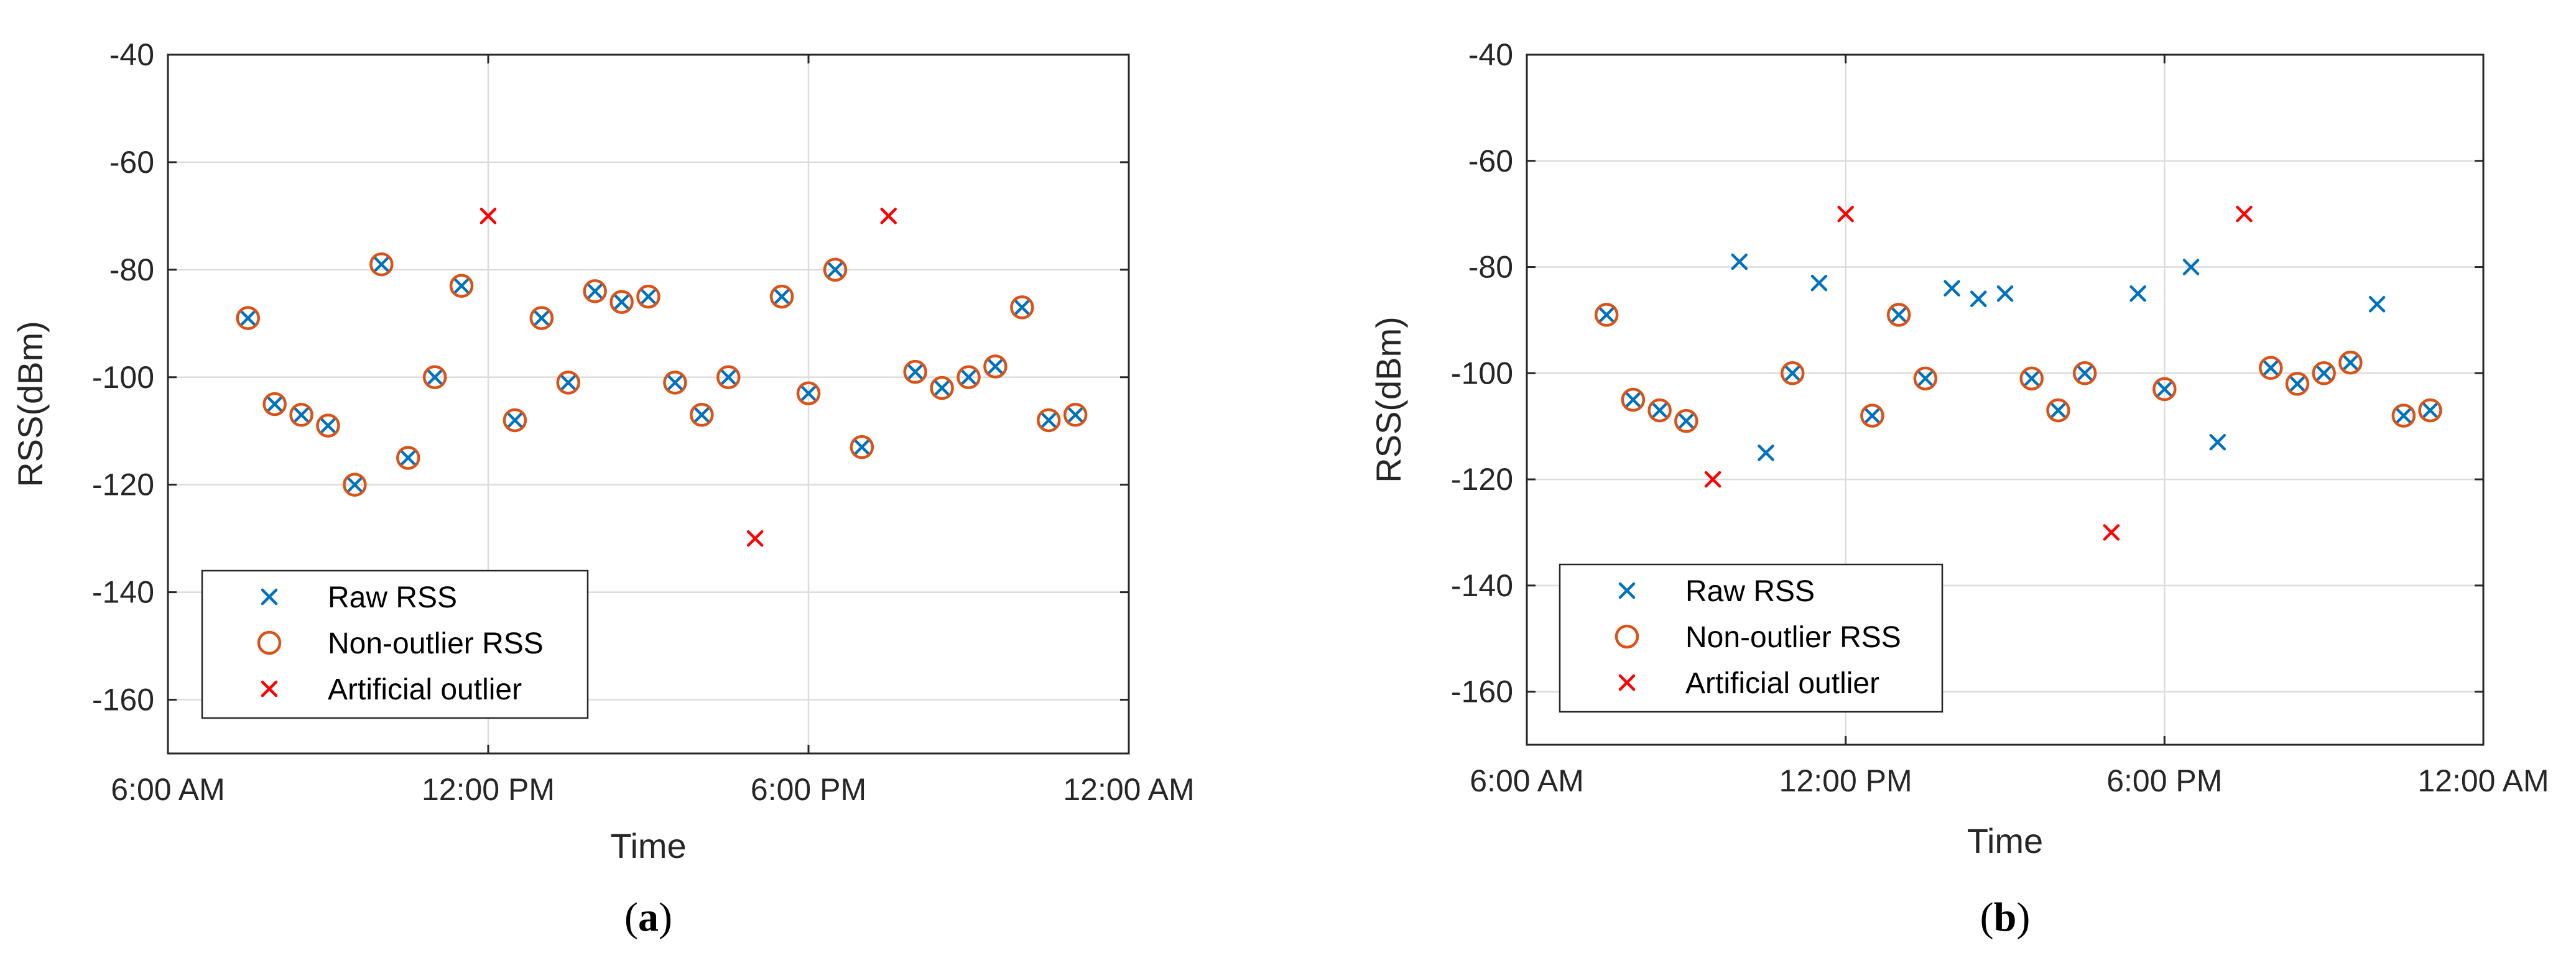 The height and width of the screenshot is (958, 2576). I want to click on chart-b-ytick-label: -120, so click(1482, 479).